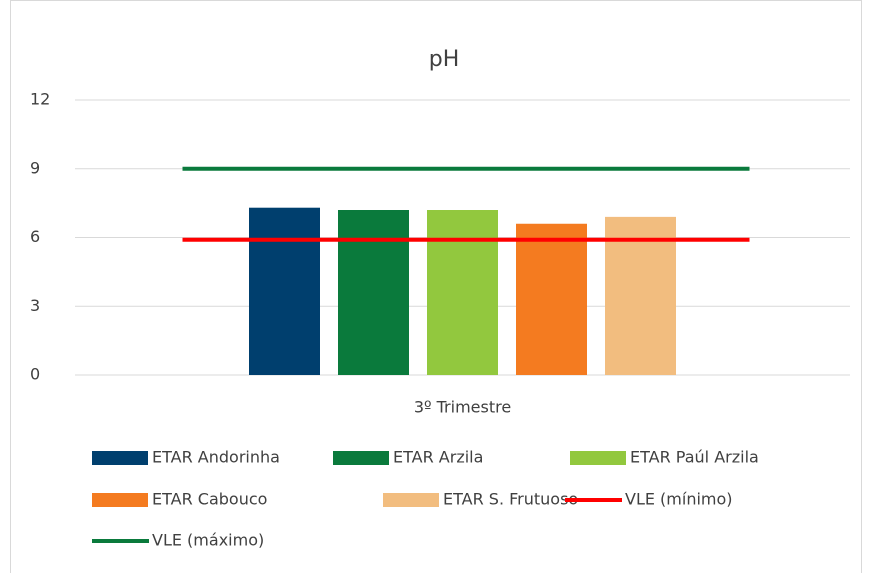  Describe the element at coordinates (694, 457) in the screenshot. I see `legend-label: ETAR Paúl Arzila` at that location.